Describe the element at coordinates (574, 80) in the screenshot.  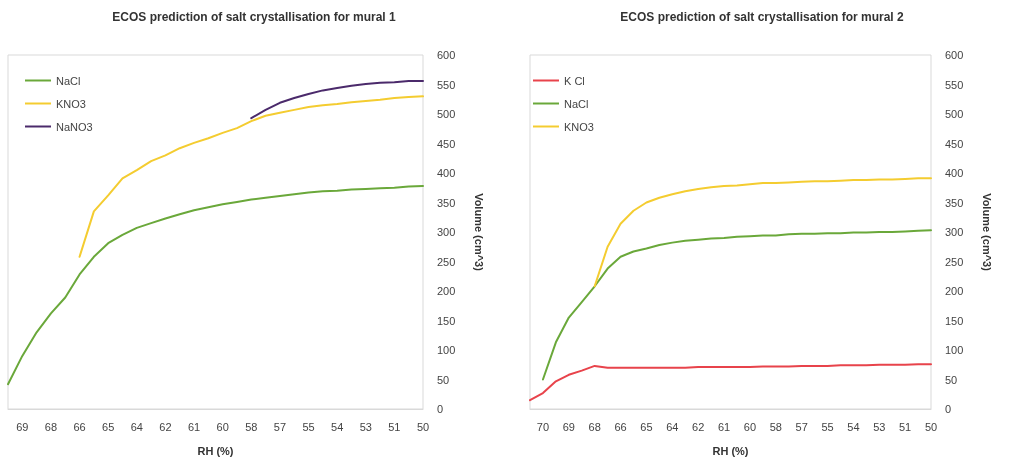
I see `legend-label: K Cl` at that location.